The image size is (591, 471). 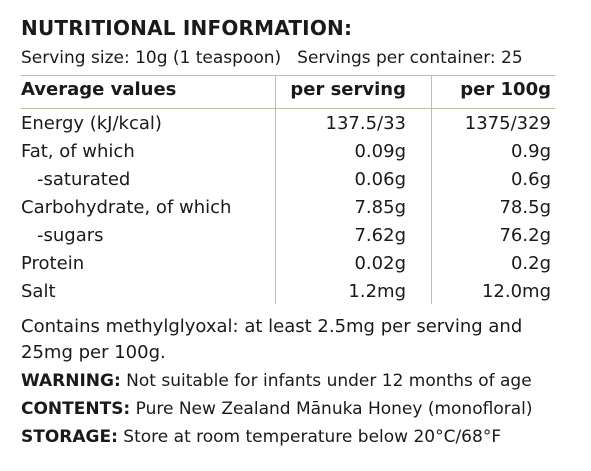 What do you see at coordinates (530, 179) in the screenshot?
I see `per-100g-value: 0.6g` at bounding box center [530, 179].